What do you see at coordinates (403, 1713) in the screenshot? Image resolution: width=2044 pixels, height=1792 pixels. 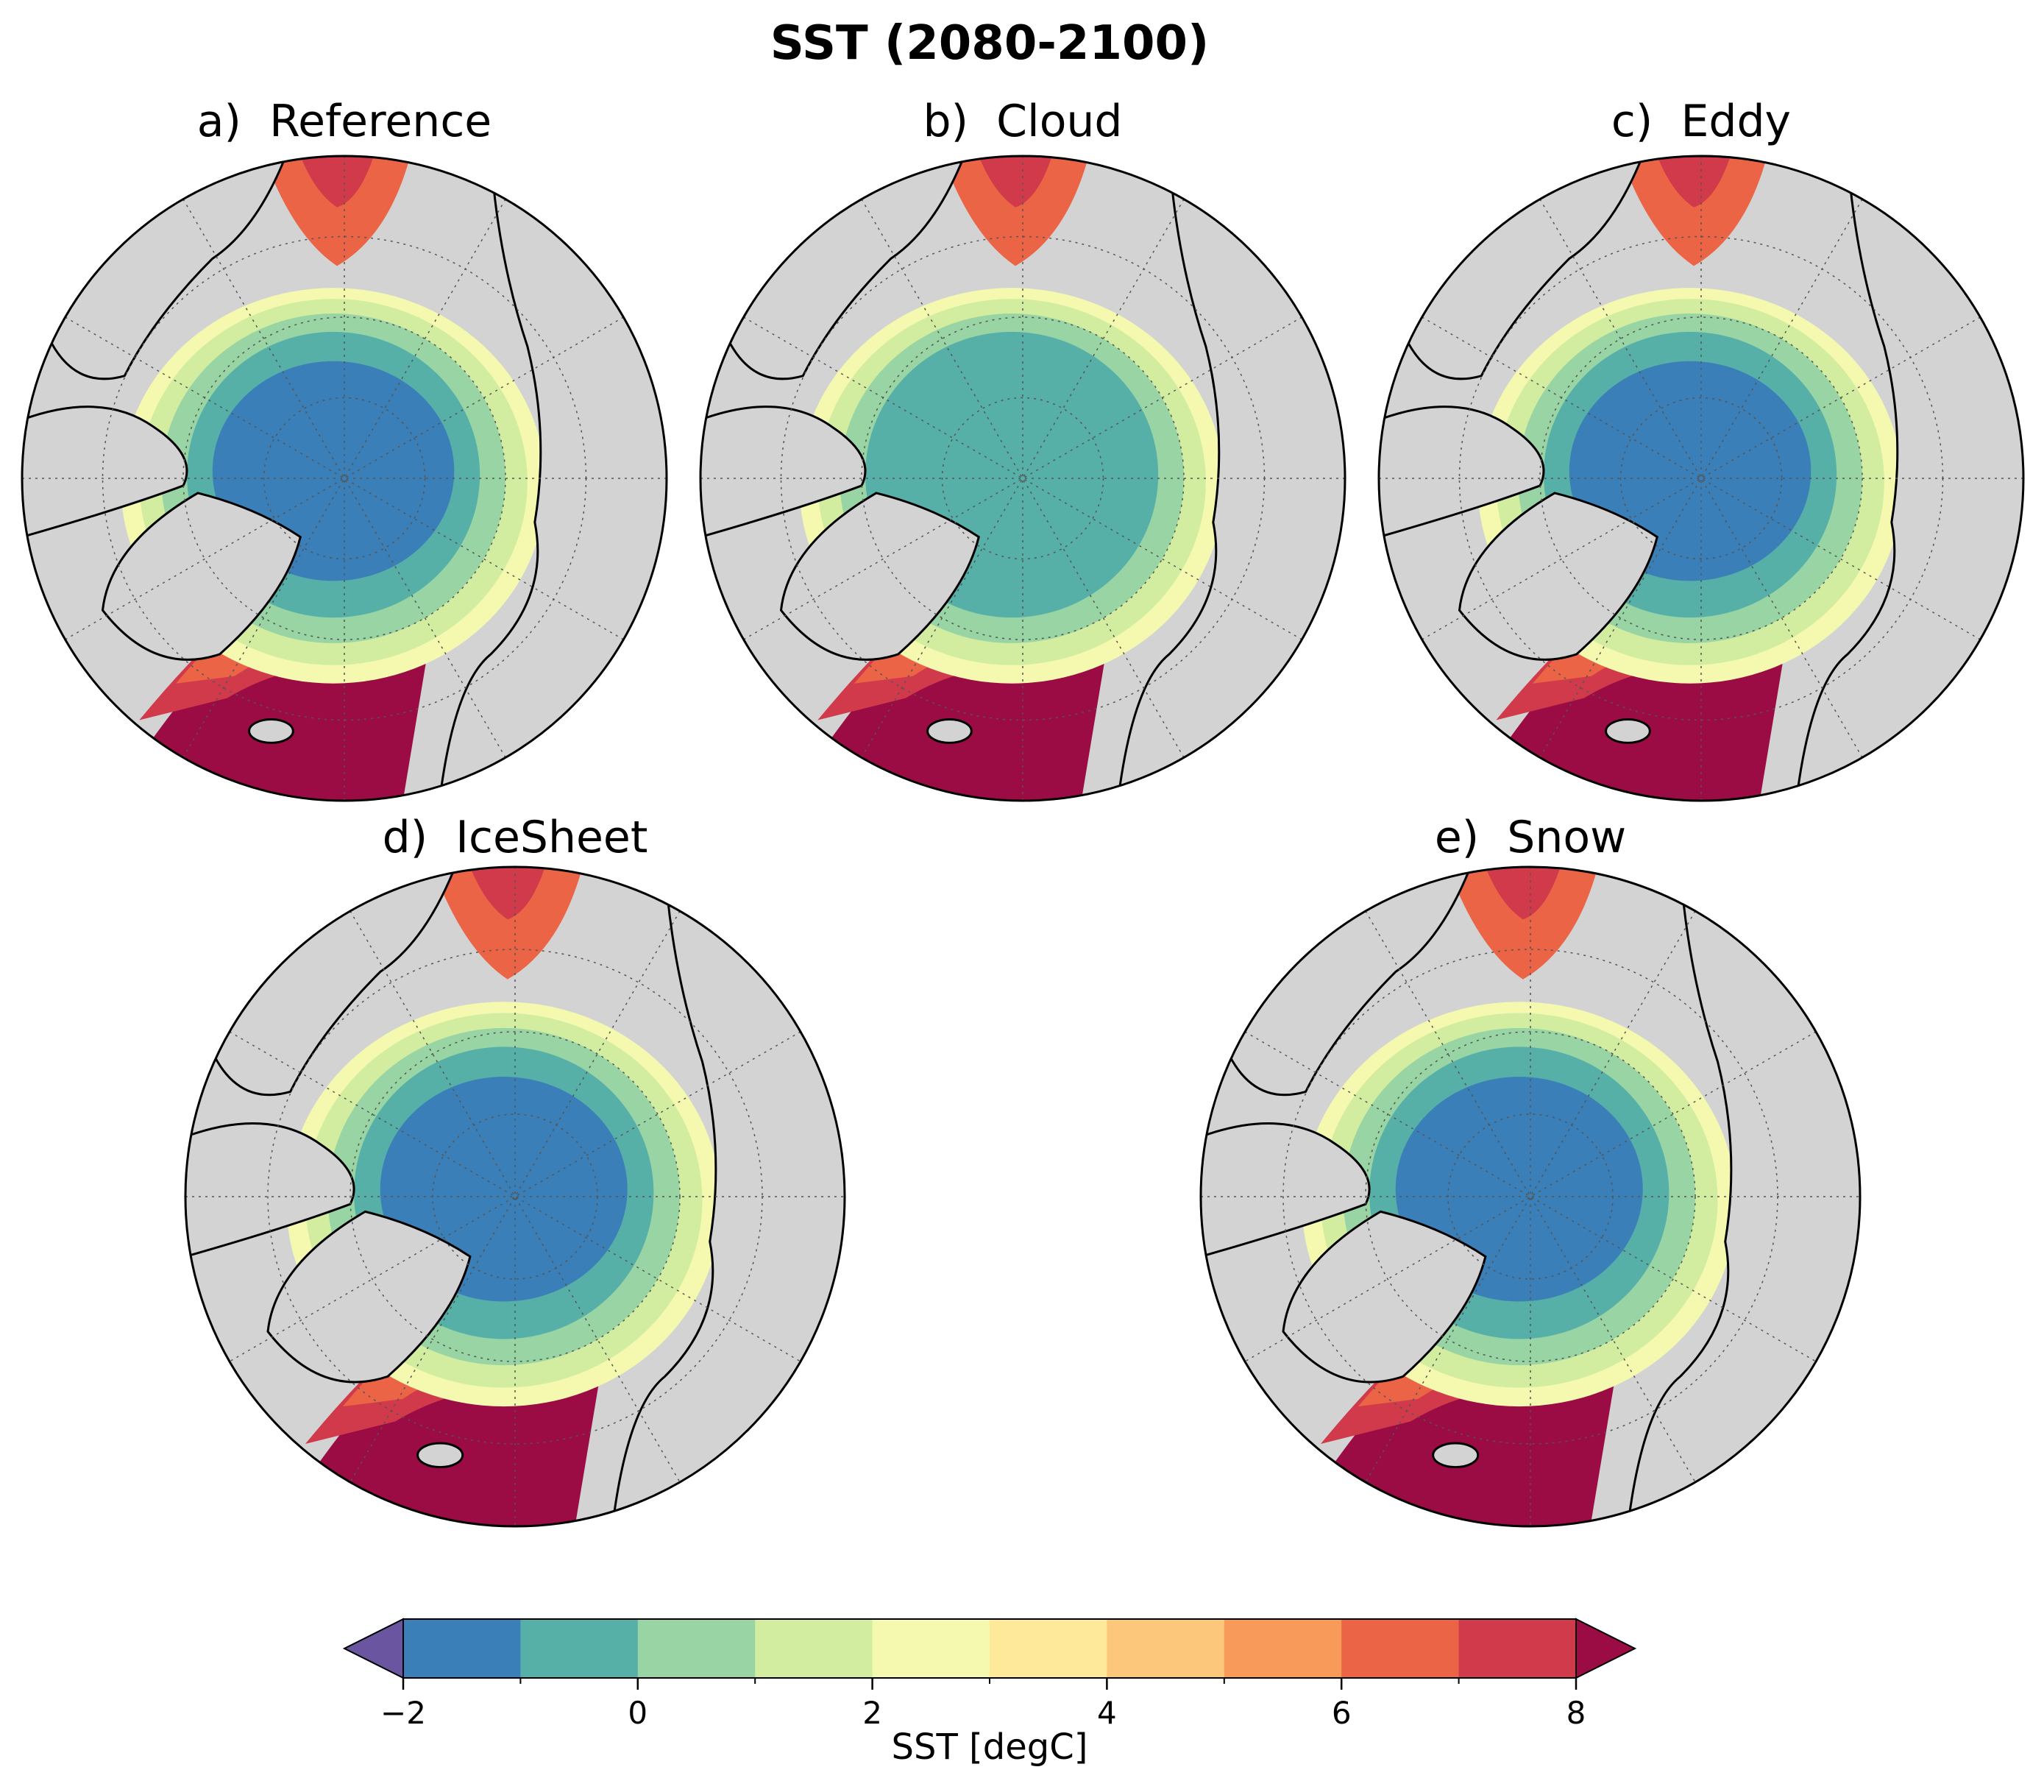 I see `colorbar-tick-label: −2` at bounding box center [403, 1713].